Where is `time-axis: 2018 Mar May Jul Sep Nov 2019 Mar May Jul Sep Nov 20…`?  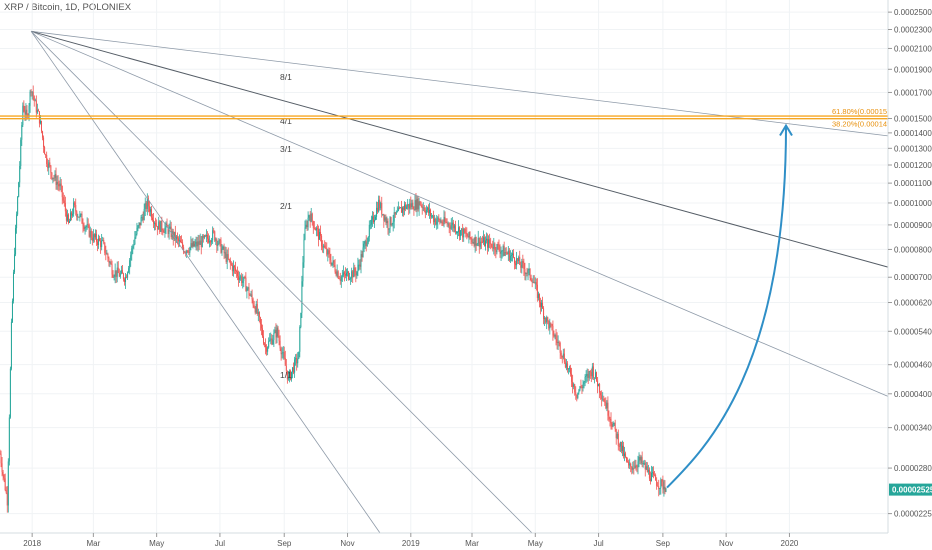
time-axis: 2018 Mar May Jul Sep Nov 2019 Mar May Jul Sep Nov 20… is located at coordinates (444, 540).